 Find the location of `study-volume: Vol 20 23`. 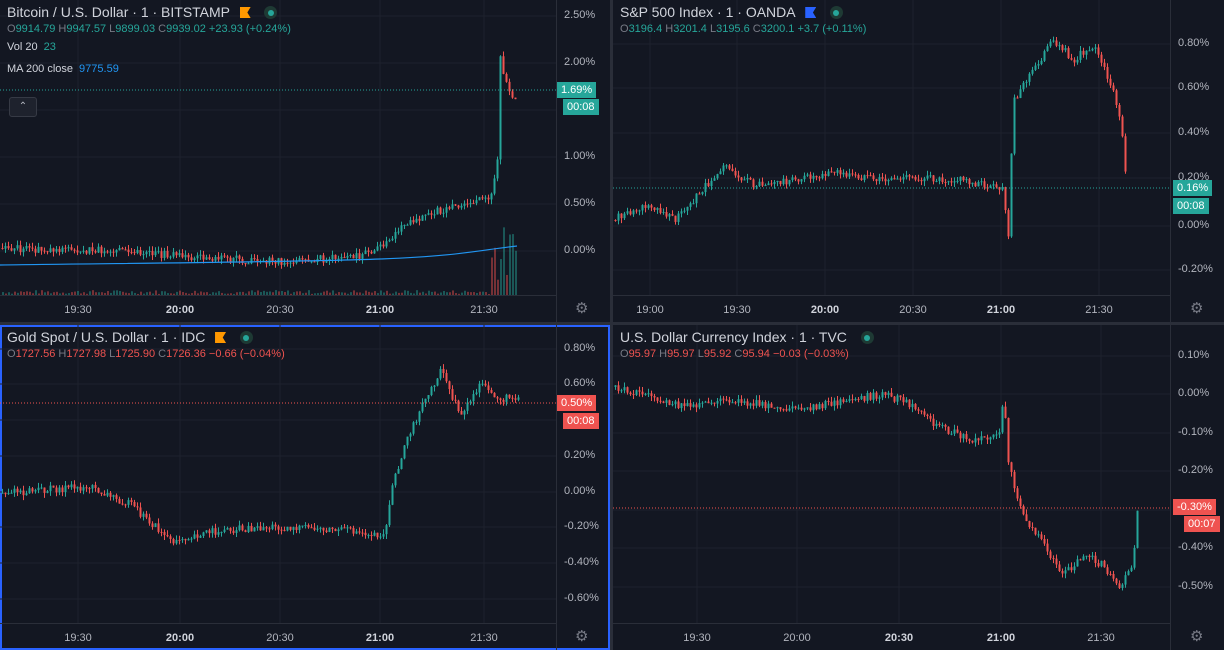

study-volume: Vol 20 23 is located at coordinates (31, 47).